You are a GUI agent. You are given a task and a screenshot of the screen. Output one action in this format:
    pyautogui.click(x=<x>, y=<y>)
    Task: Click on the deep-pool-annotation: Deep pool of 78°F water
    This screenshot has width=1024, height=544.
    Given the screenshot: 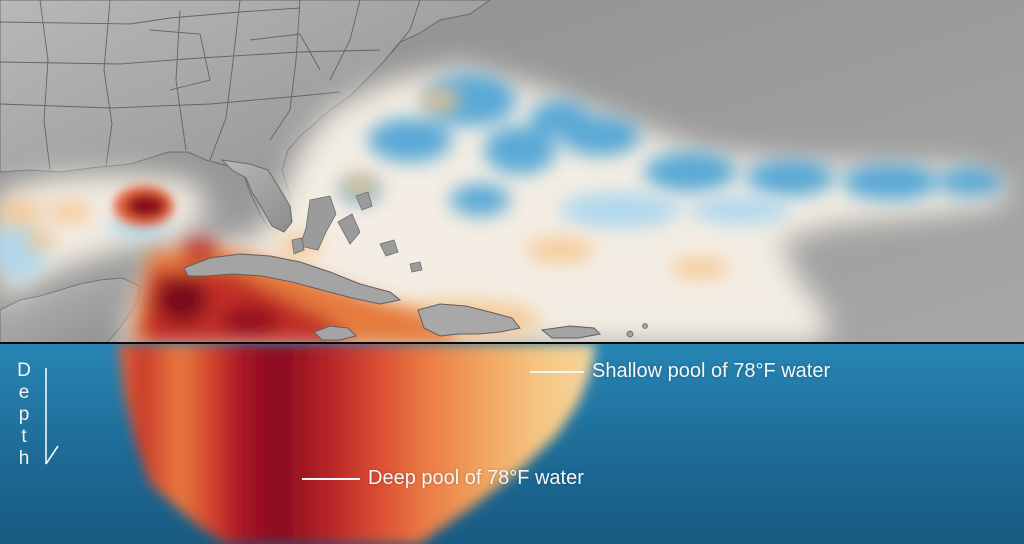 What is the action you would take?
    pyautogui.click(x=443, y=478)
    